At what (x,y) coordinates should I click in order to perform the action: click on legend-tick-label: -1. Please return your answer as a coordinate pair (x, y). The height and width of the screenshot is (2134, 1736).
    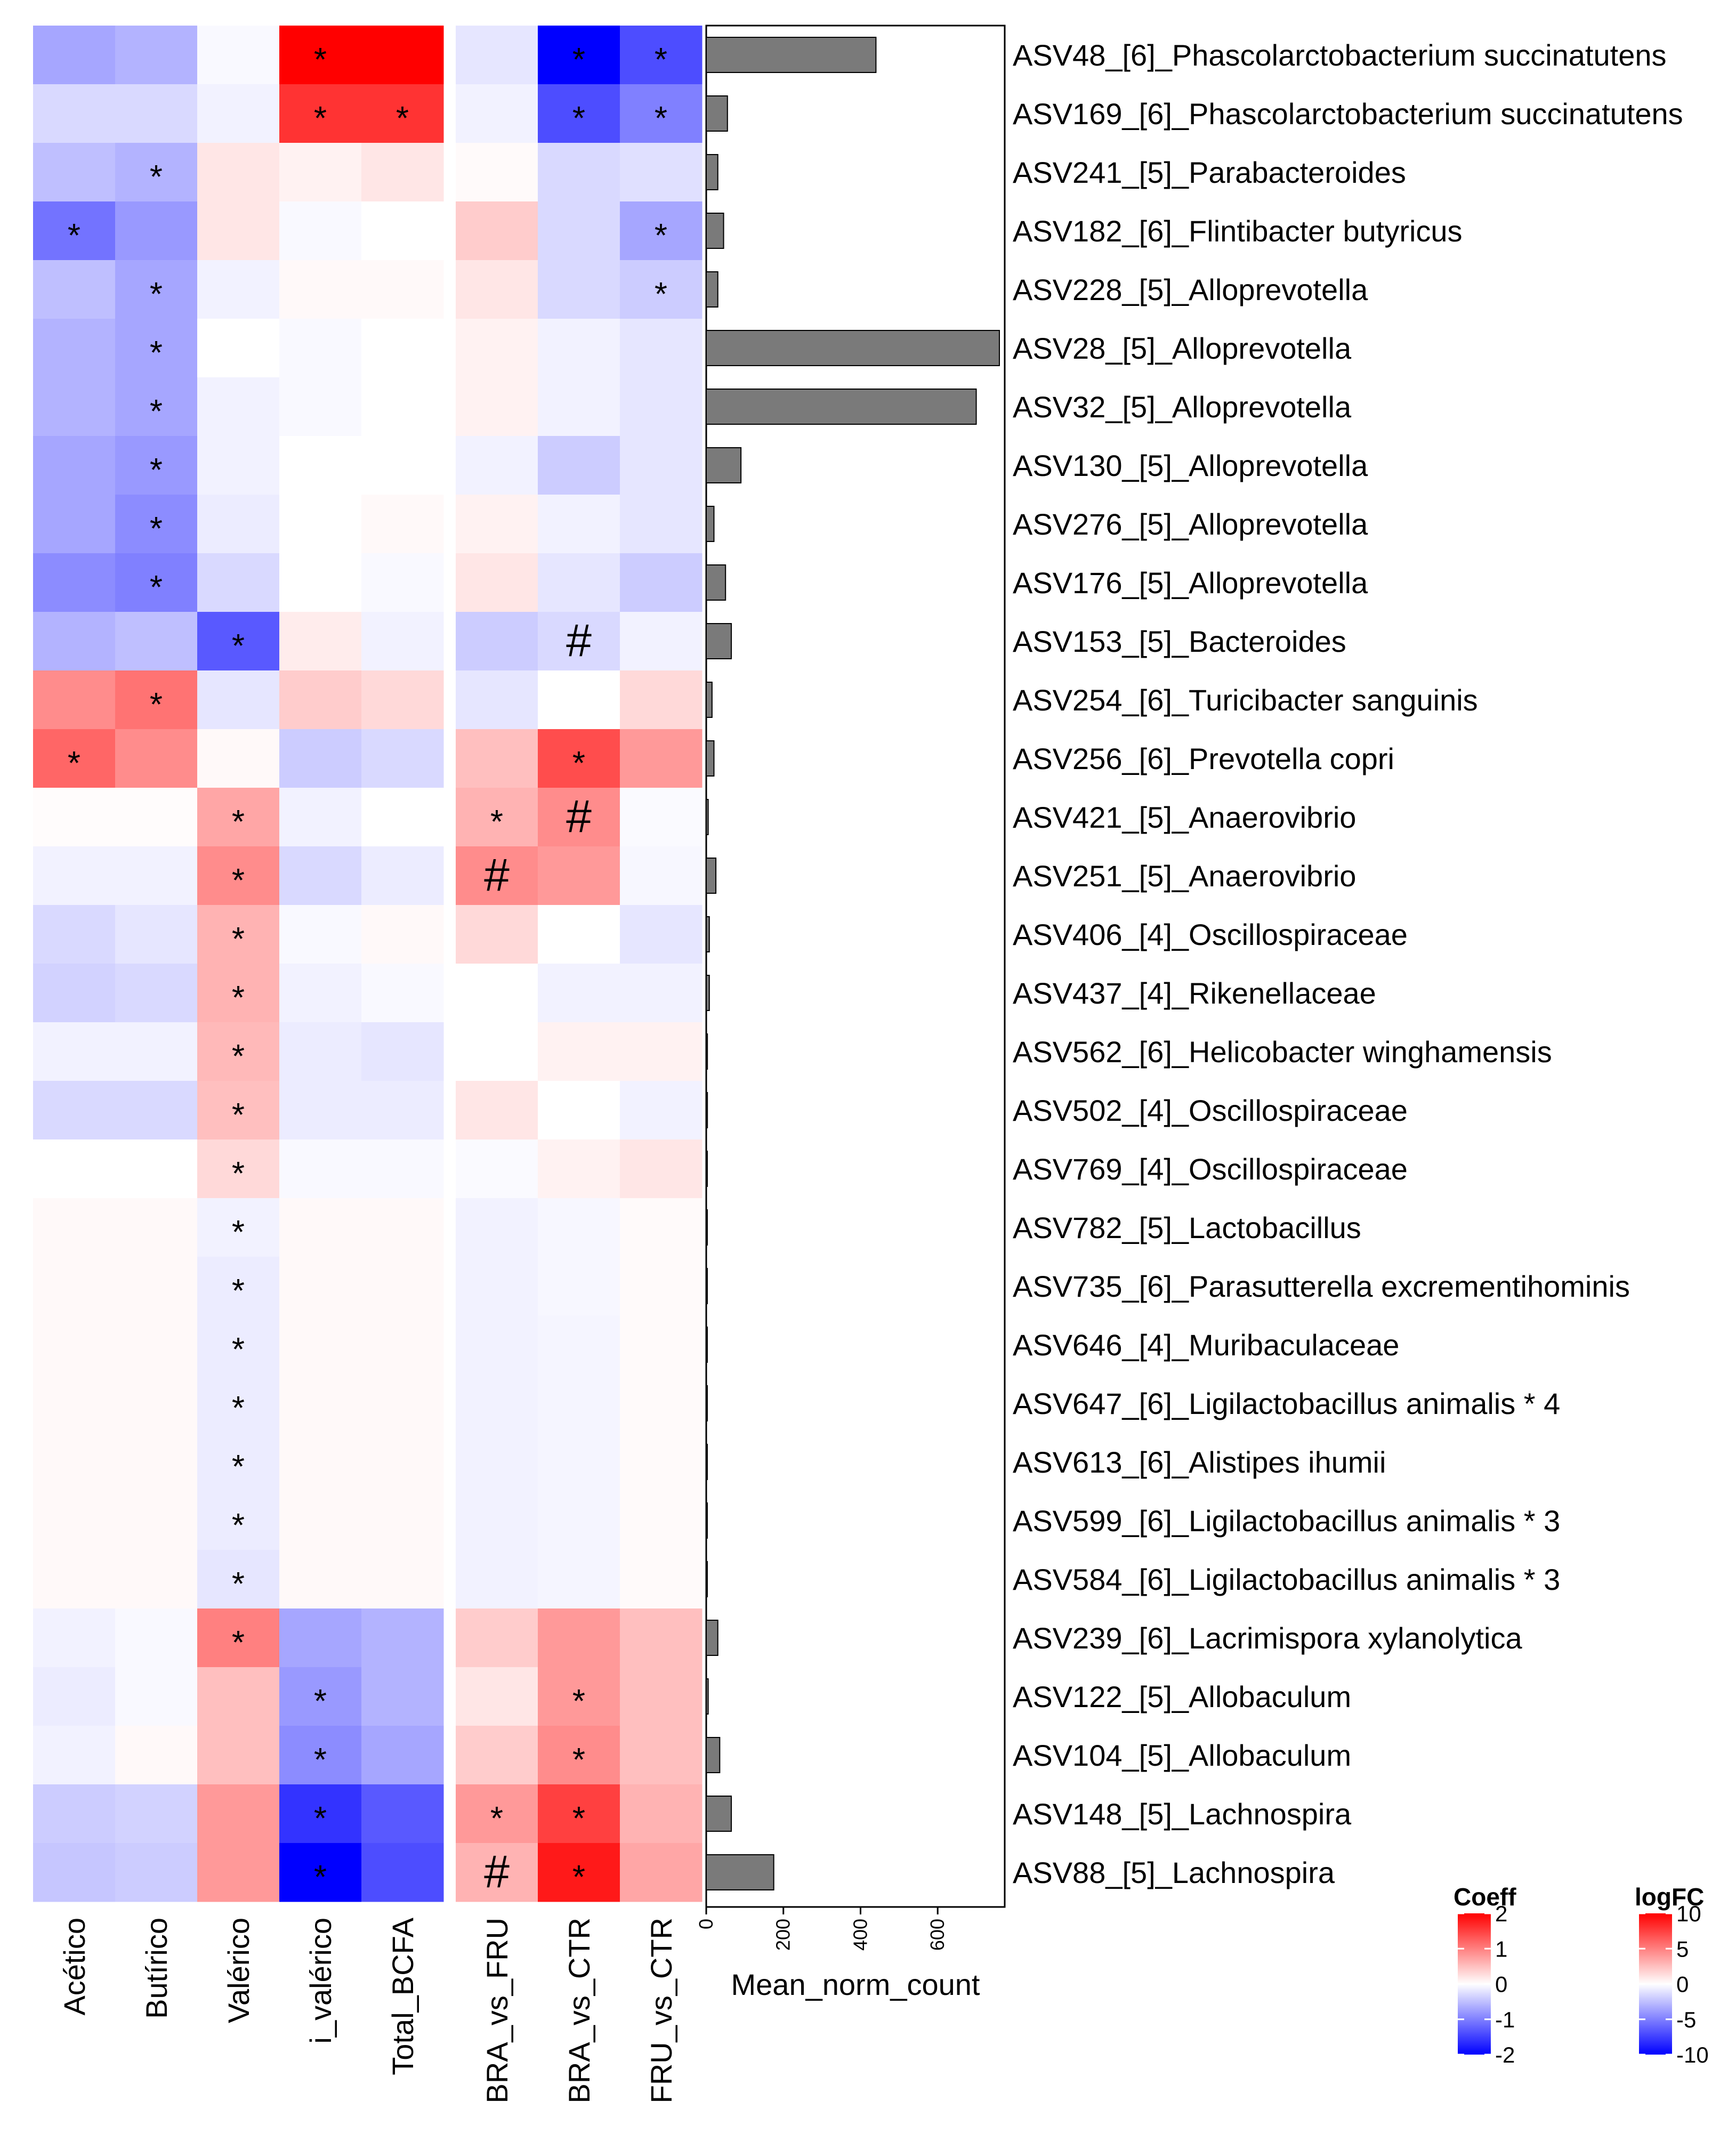
    Looking at the image, I should click on (1505, 2019).